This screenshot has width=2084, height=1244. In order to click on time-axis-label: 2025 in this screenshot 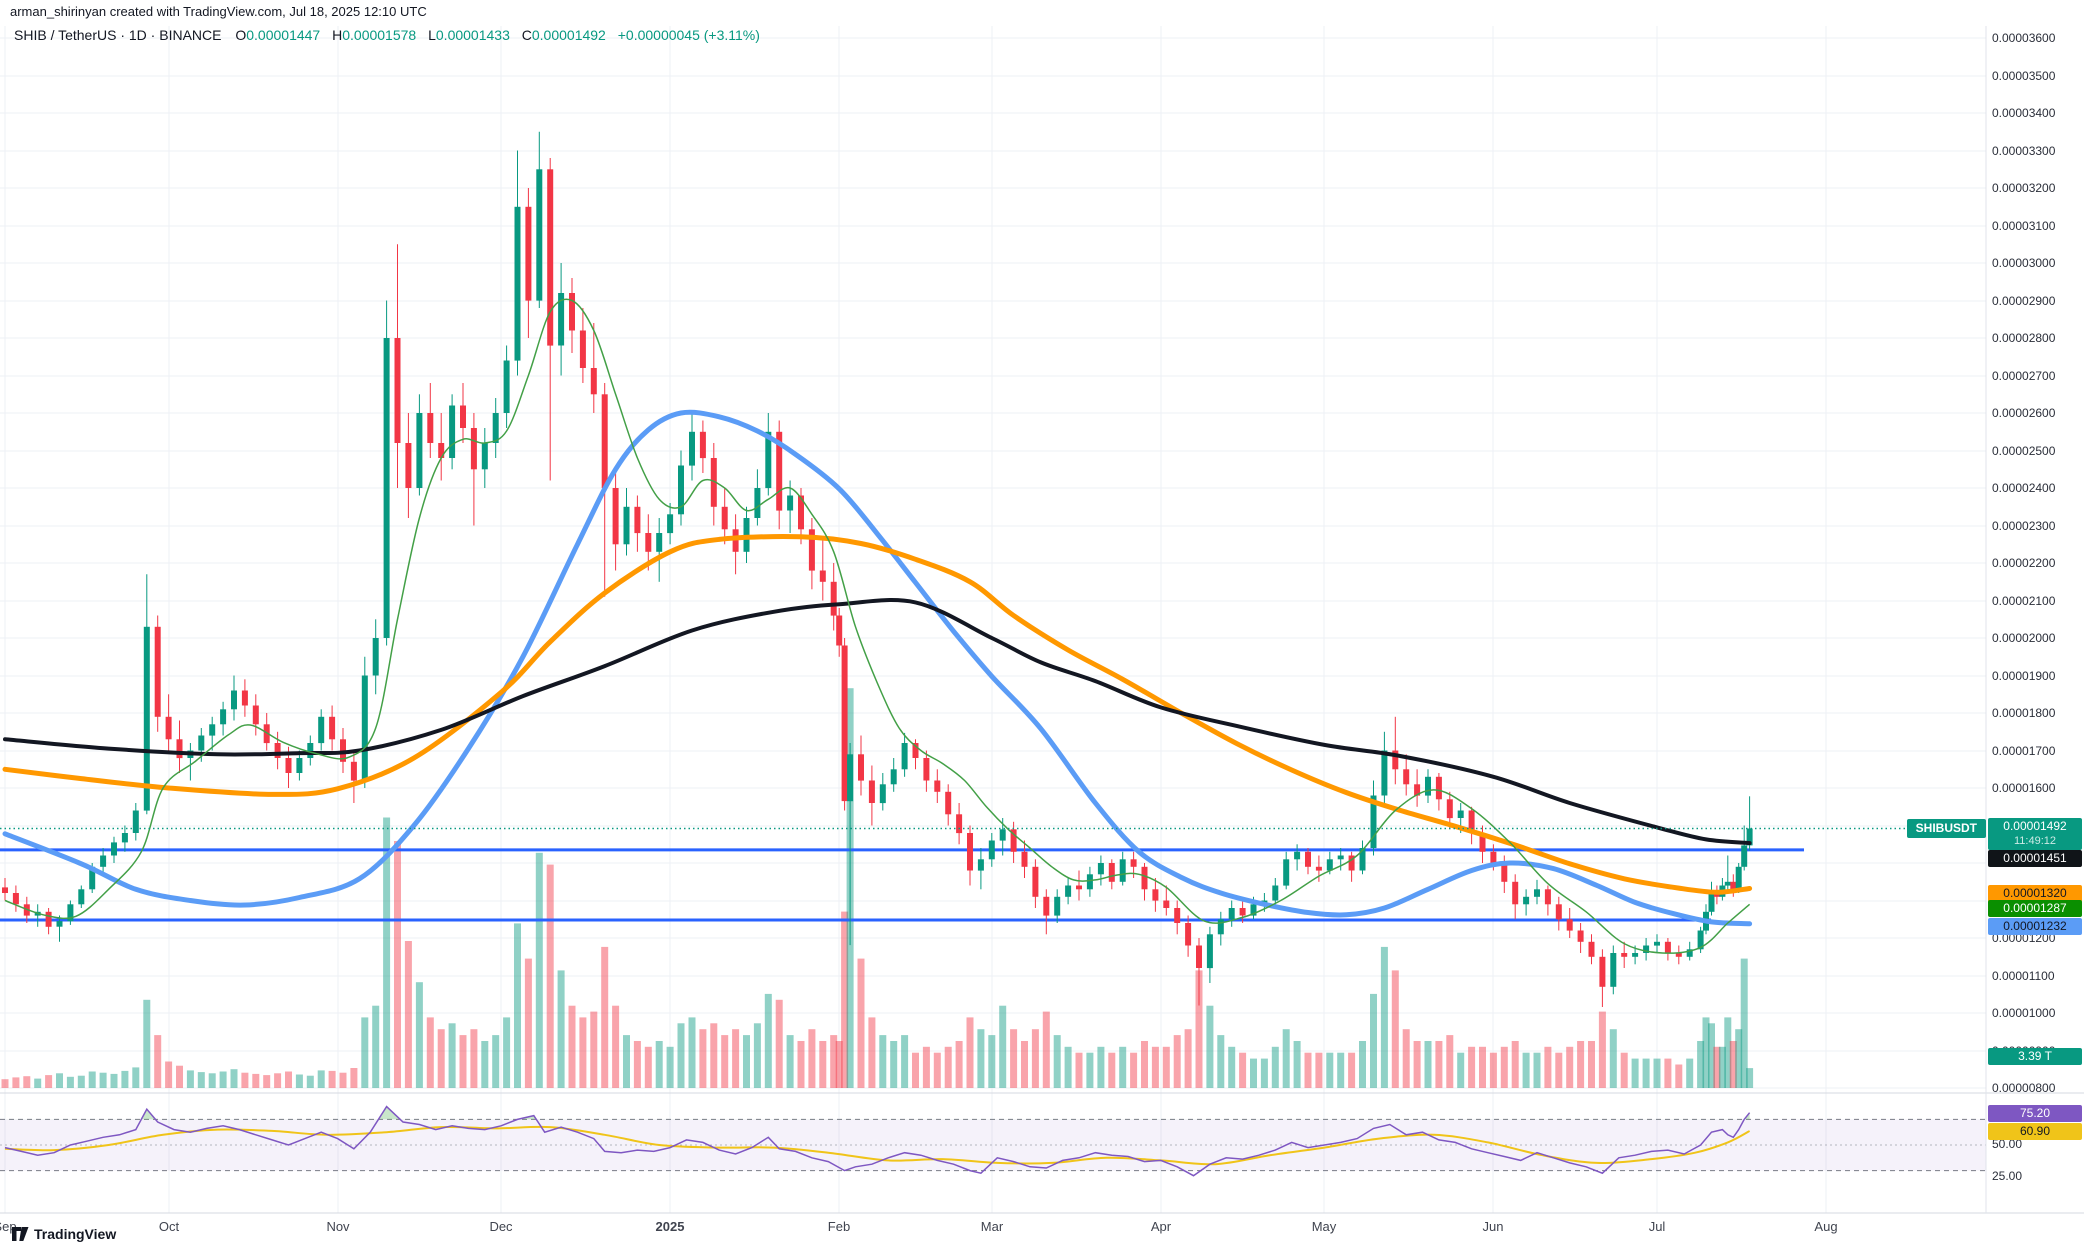, I will do `click(670, 1226)`.